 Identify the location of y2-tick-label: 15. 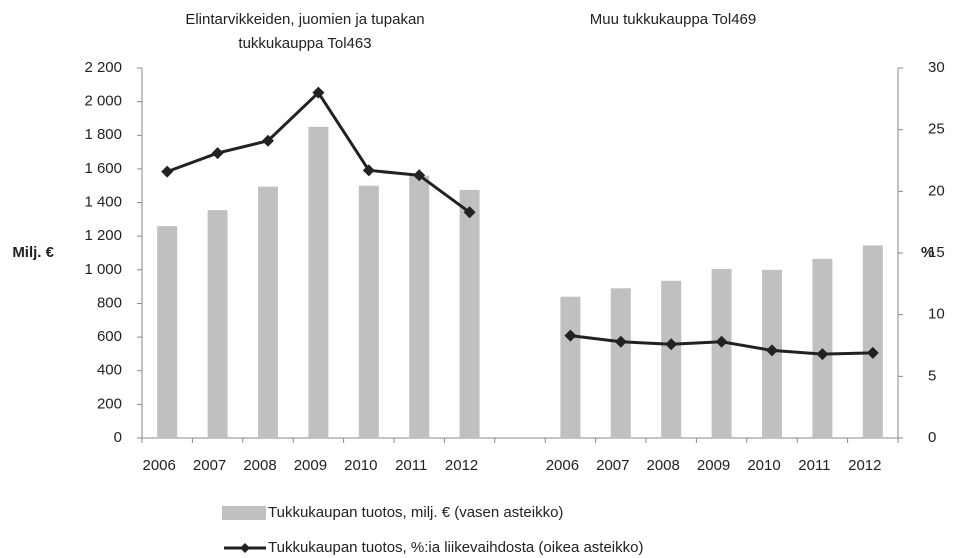
(936, 252).